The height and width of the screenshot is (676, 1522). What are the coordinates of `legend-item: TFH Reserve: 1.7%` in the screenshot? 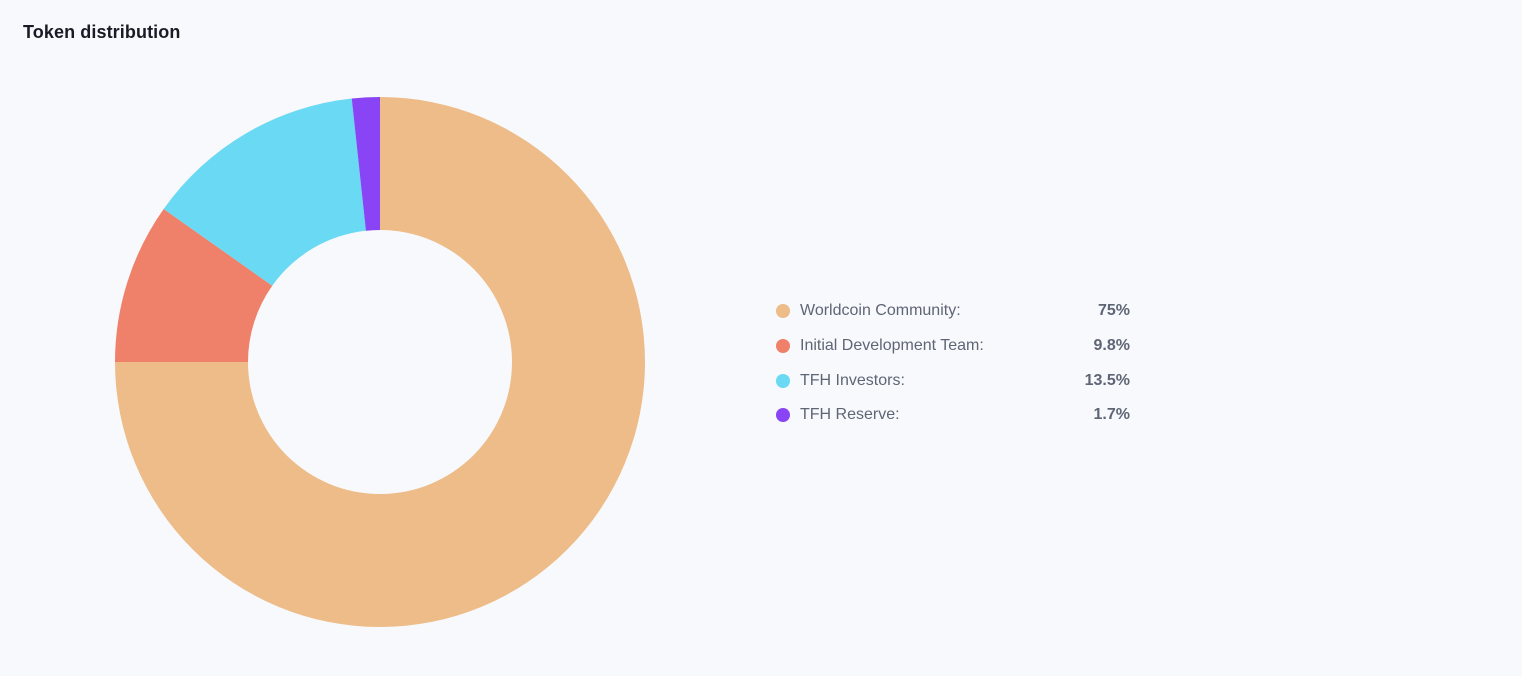 It's located at (953, 415).